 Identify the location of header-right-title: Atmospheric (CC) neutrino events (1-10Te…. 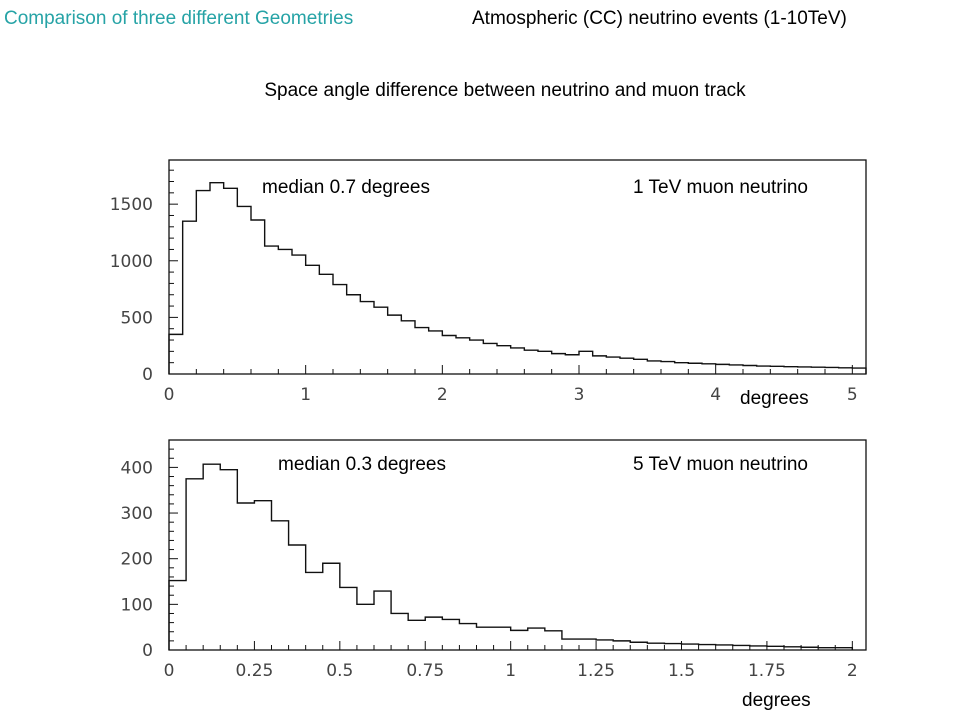
(659, 18).